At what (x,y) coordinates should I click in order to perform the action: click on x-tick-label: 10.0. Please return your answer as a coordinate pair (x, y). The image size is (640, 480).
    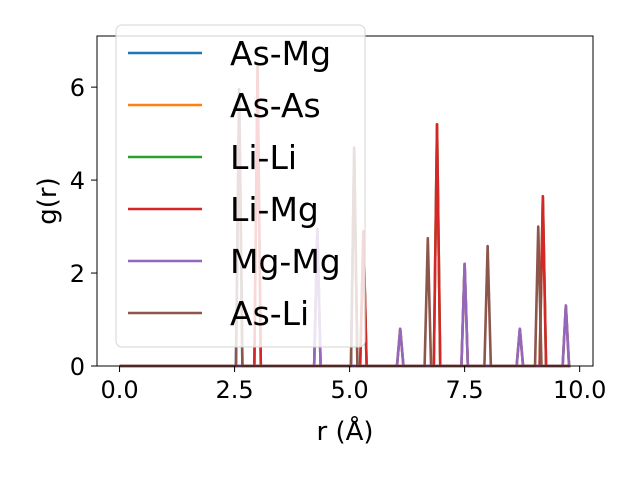
    Looking at the image, I should click on (579, 390).